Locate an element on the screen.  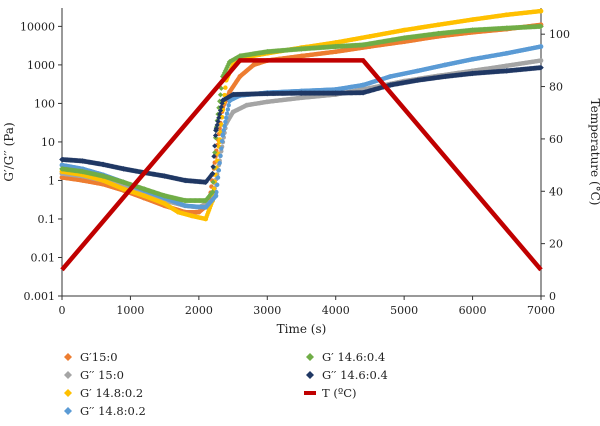
y-right-tick-label: 0 is located at coordinates (552, 296).